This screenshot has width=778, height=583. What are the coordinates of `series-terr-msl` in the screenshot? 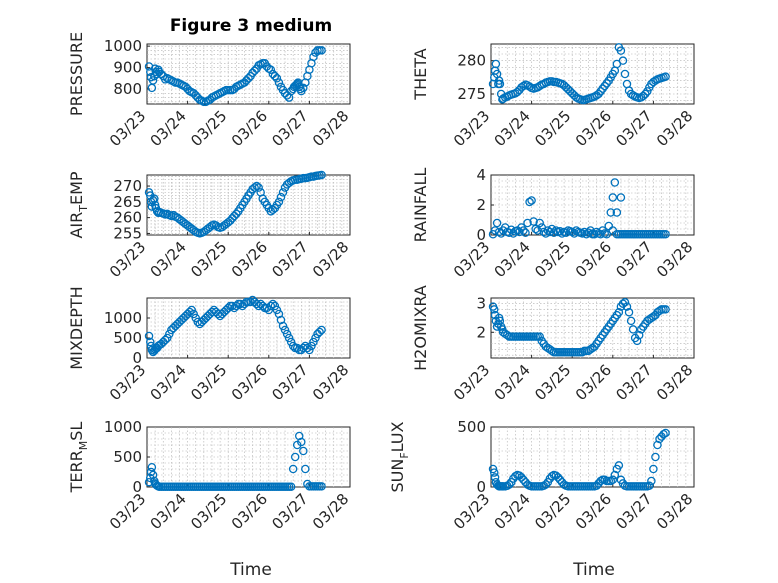 It's located at (235, 461).